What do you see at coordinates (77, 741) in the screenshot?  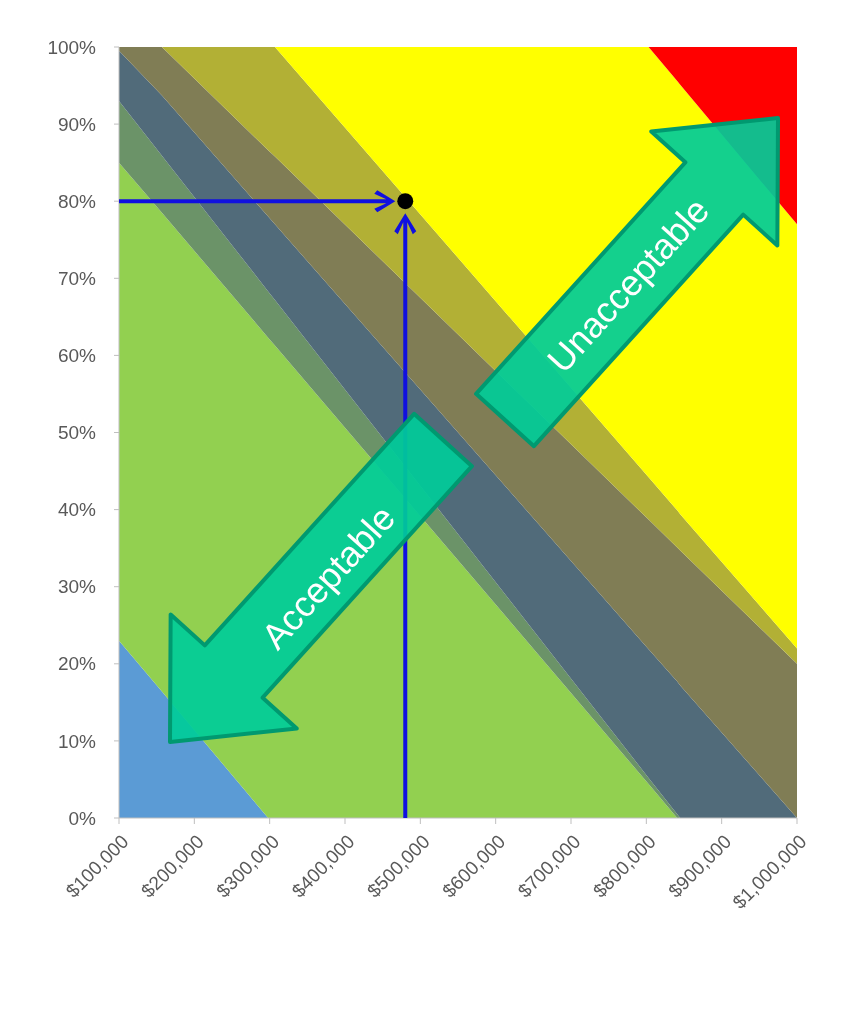 I see `y-tick-label: 10%` at bounding box center [77, 741].